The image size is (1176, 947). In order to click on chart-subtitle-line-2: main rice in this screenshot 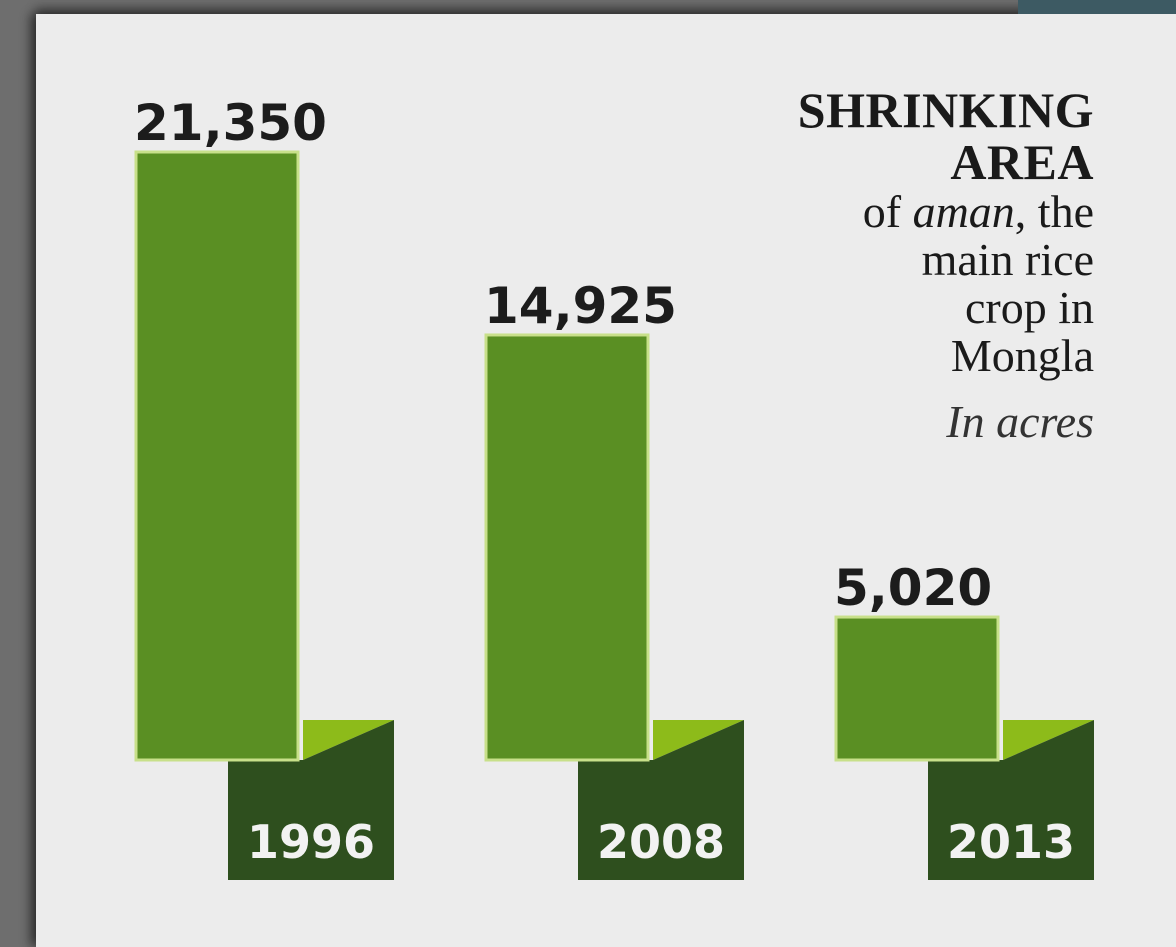, I will do `click(1007, 259)`.